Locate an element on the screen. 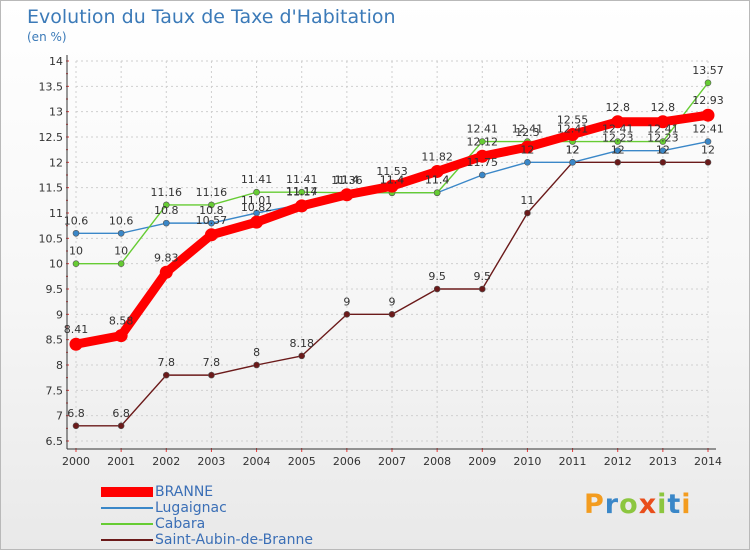 This screenshot has height=550, width=750. legend-label: Lugaignac is located at coordinates (191, 508).